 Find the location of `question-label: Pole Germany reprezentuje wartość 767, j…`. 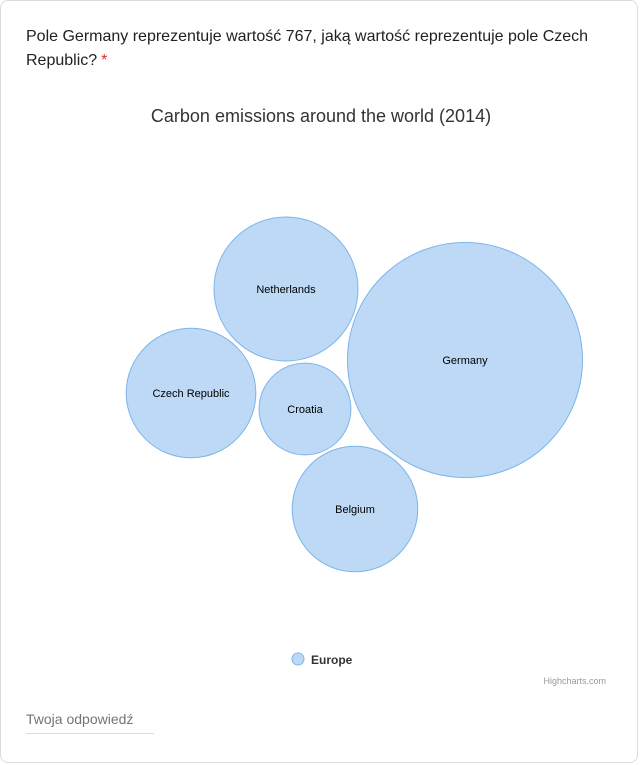

question-label: Pole Germany reprezentuje wartość 767, j… is located at coordinates (307, 48).